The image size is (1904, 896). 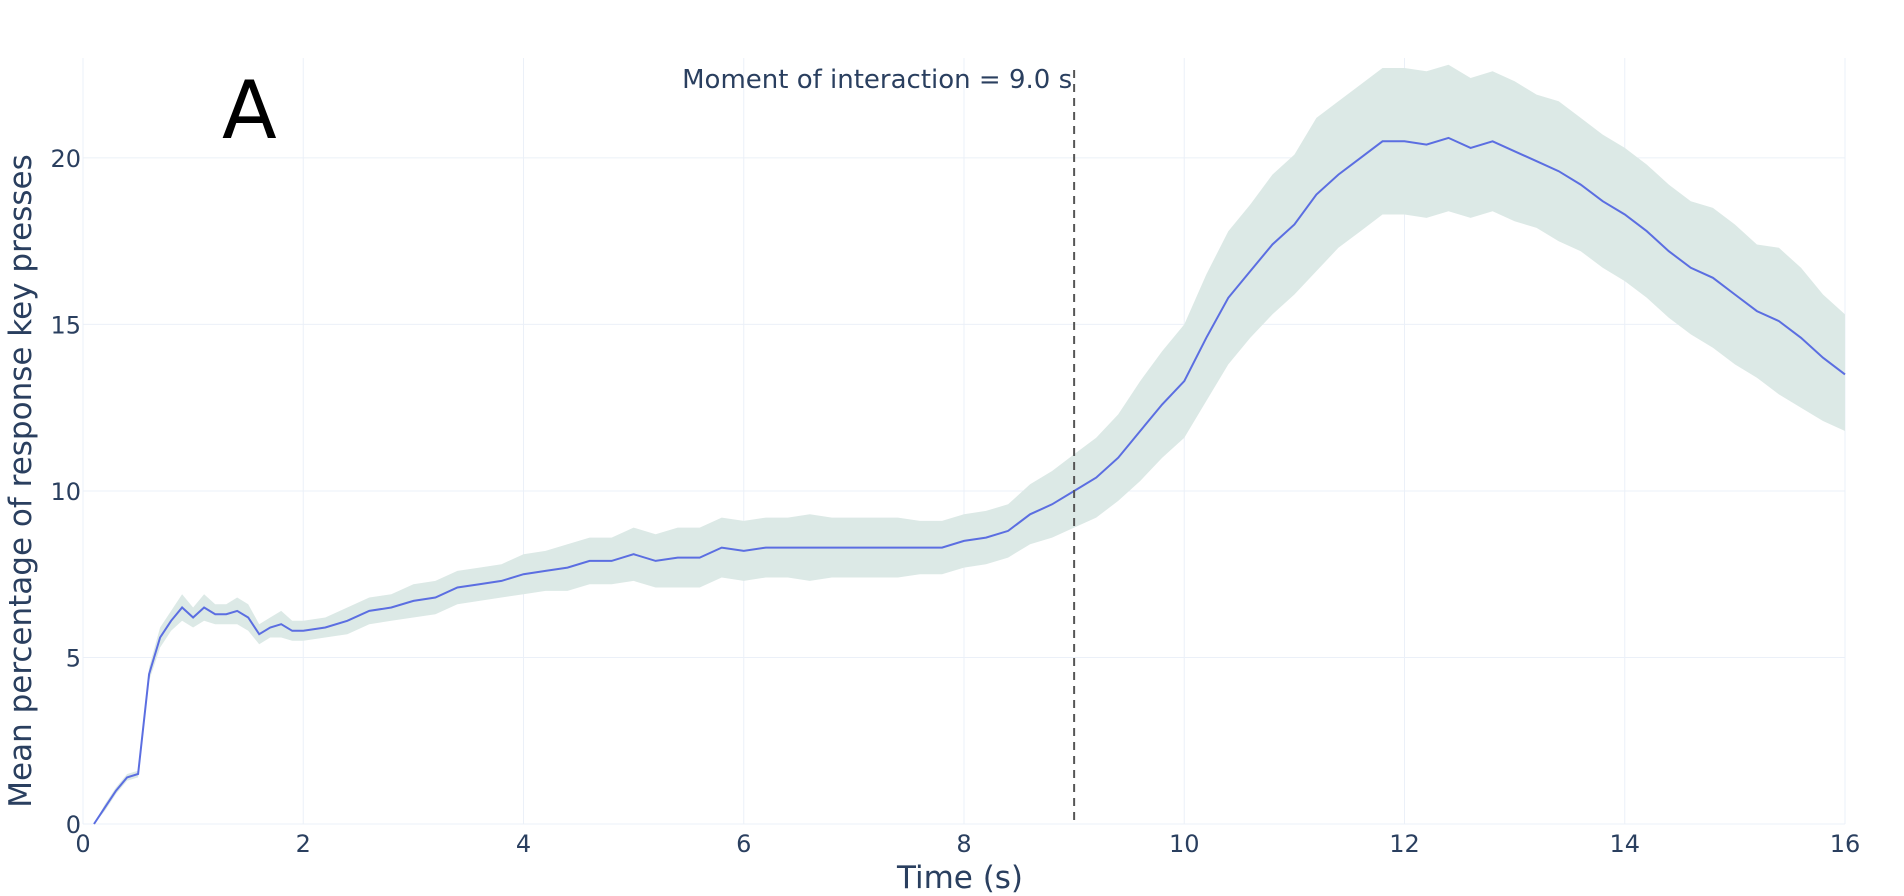 I want to click on x-tick-label: 14, so click(x=1624, y=844).